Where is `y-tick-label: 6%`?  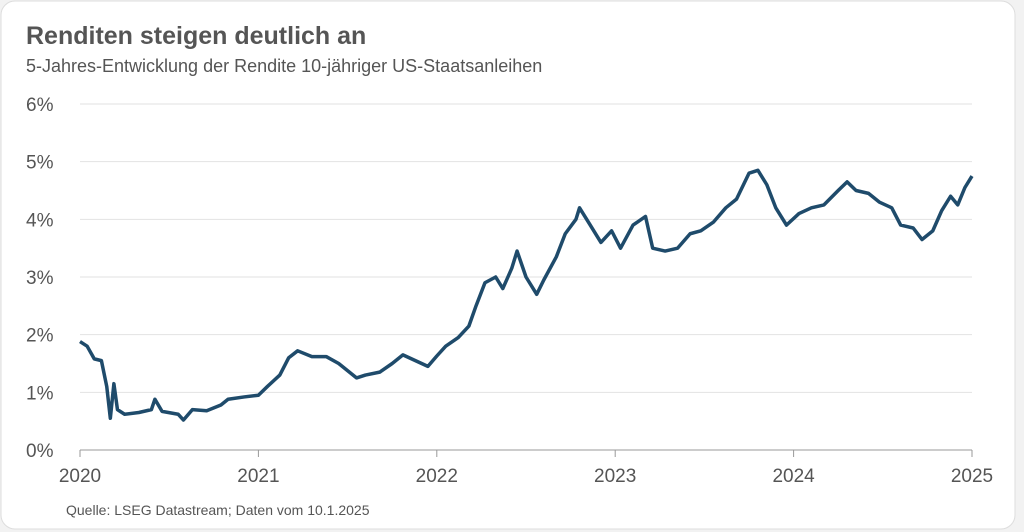 y-tick-label: 6% is located at coordinates (40, 105).